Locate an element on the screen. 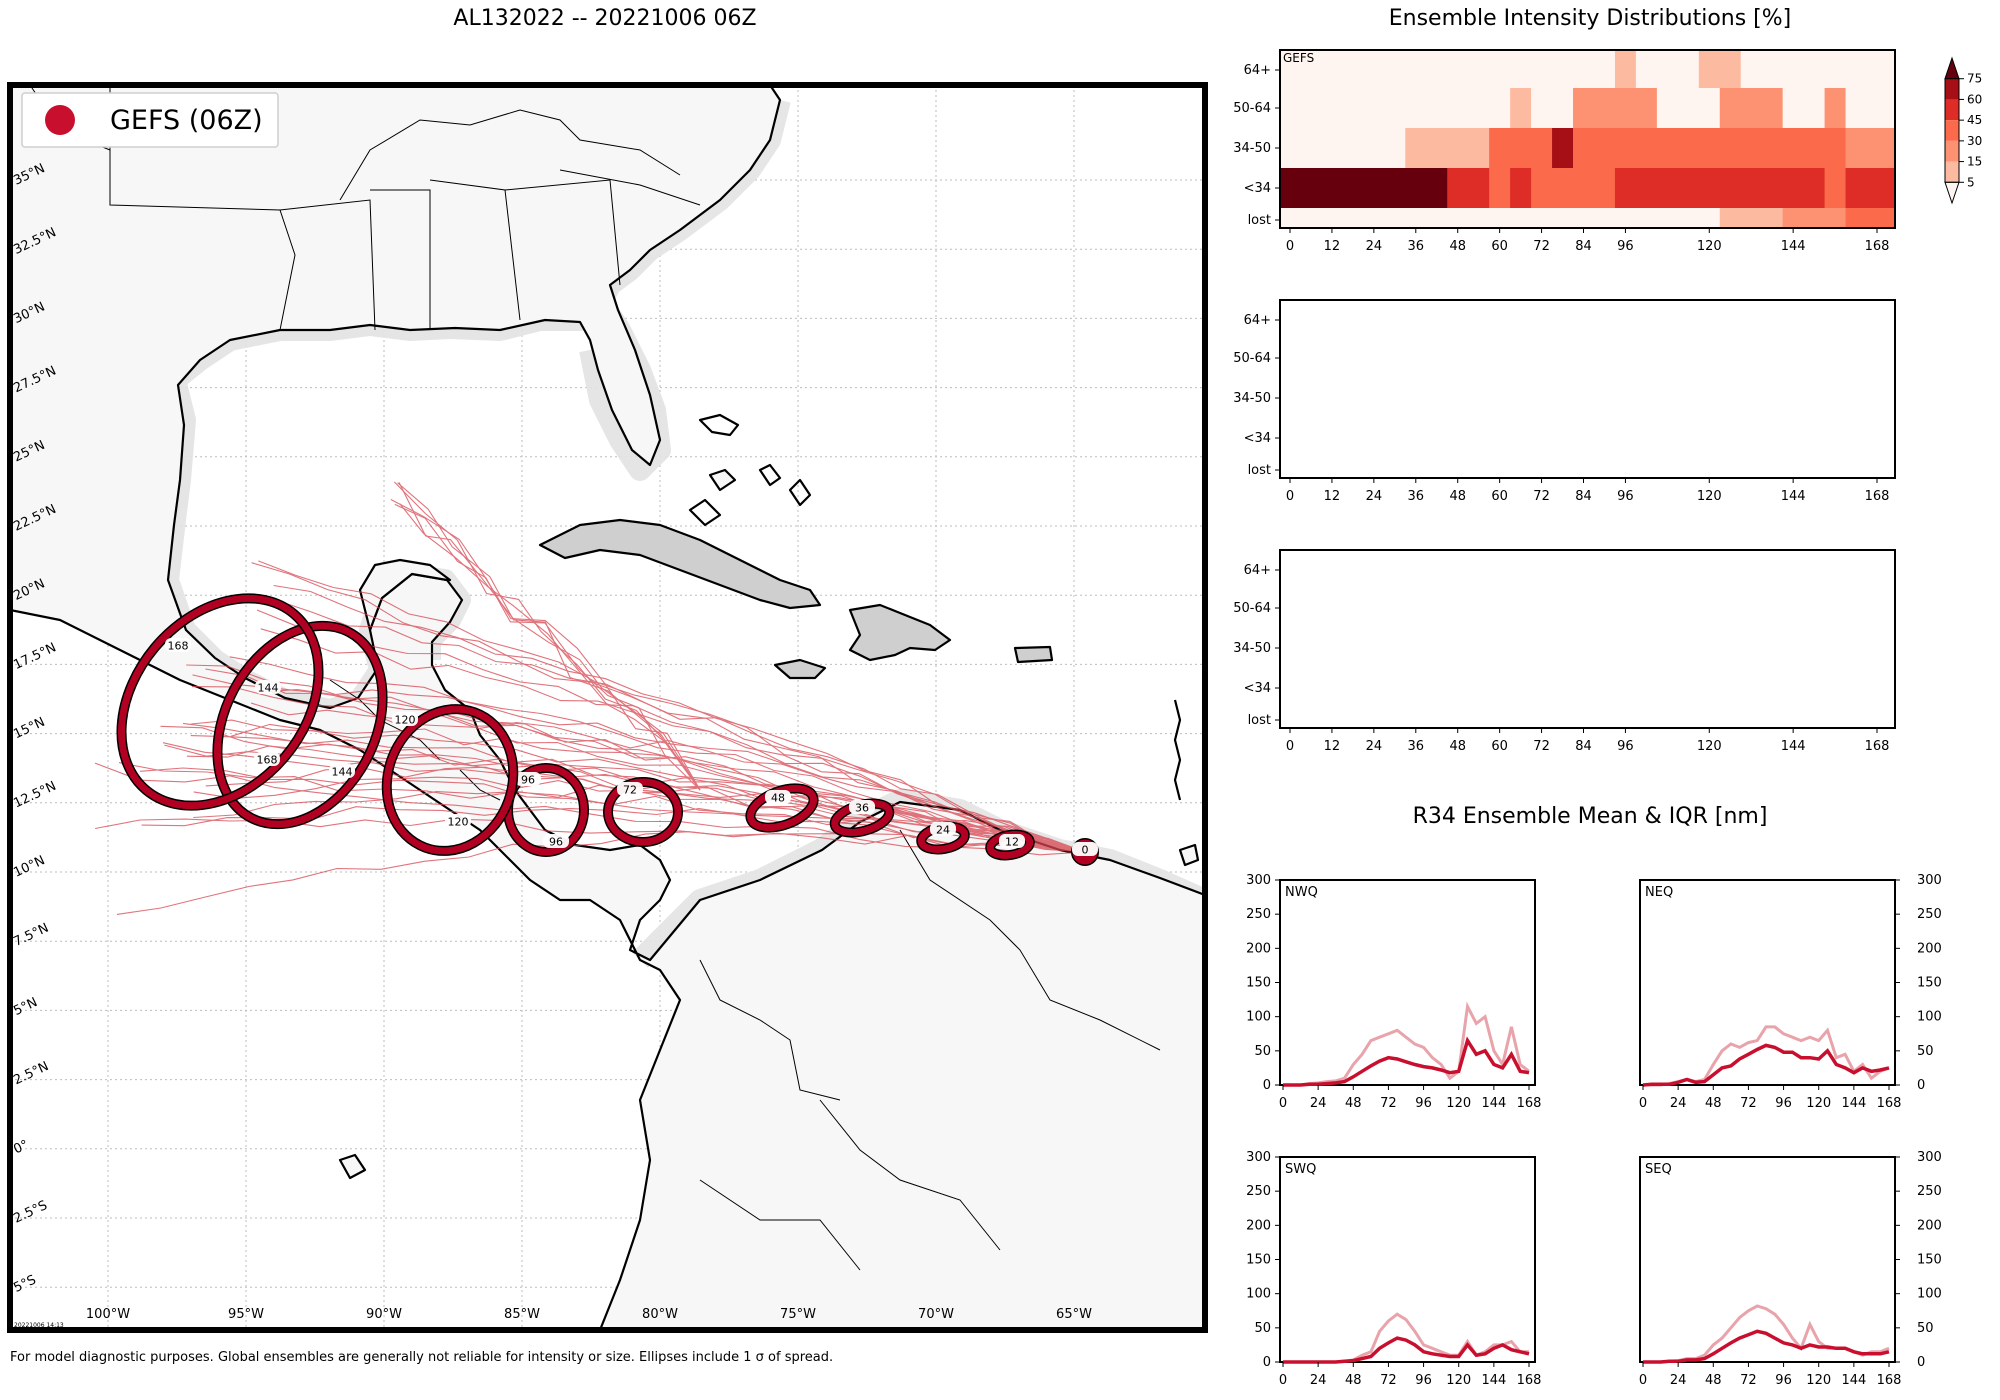  y-tick-label: 300 is located at coordinates (1929, 1157).